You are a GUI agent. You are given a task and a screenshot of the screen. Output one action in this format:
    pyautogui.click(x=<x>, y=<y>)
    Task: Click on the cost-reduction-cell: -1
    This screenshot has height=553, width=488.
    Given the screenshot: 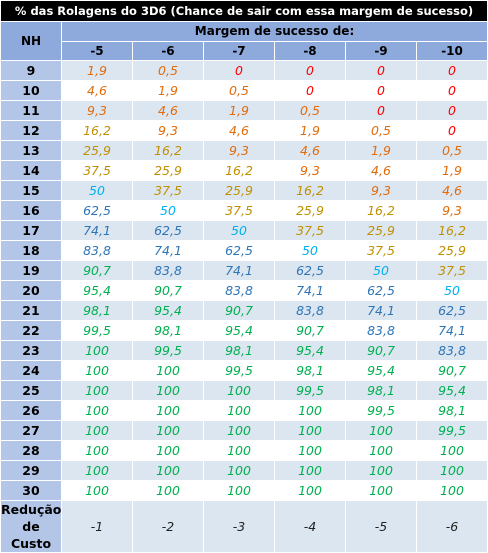 What is the action you would take?
    pyautogui.click(x=97, y=526)
    